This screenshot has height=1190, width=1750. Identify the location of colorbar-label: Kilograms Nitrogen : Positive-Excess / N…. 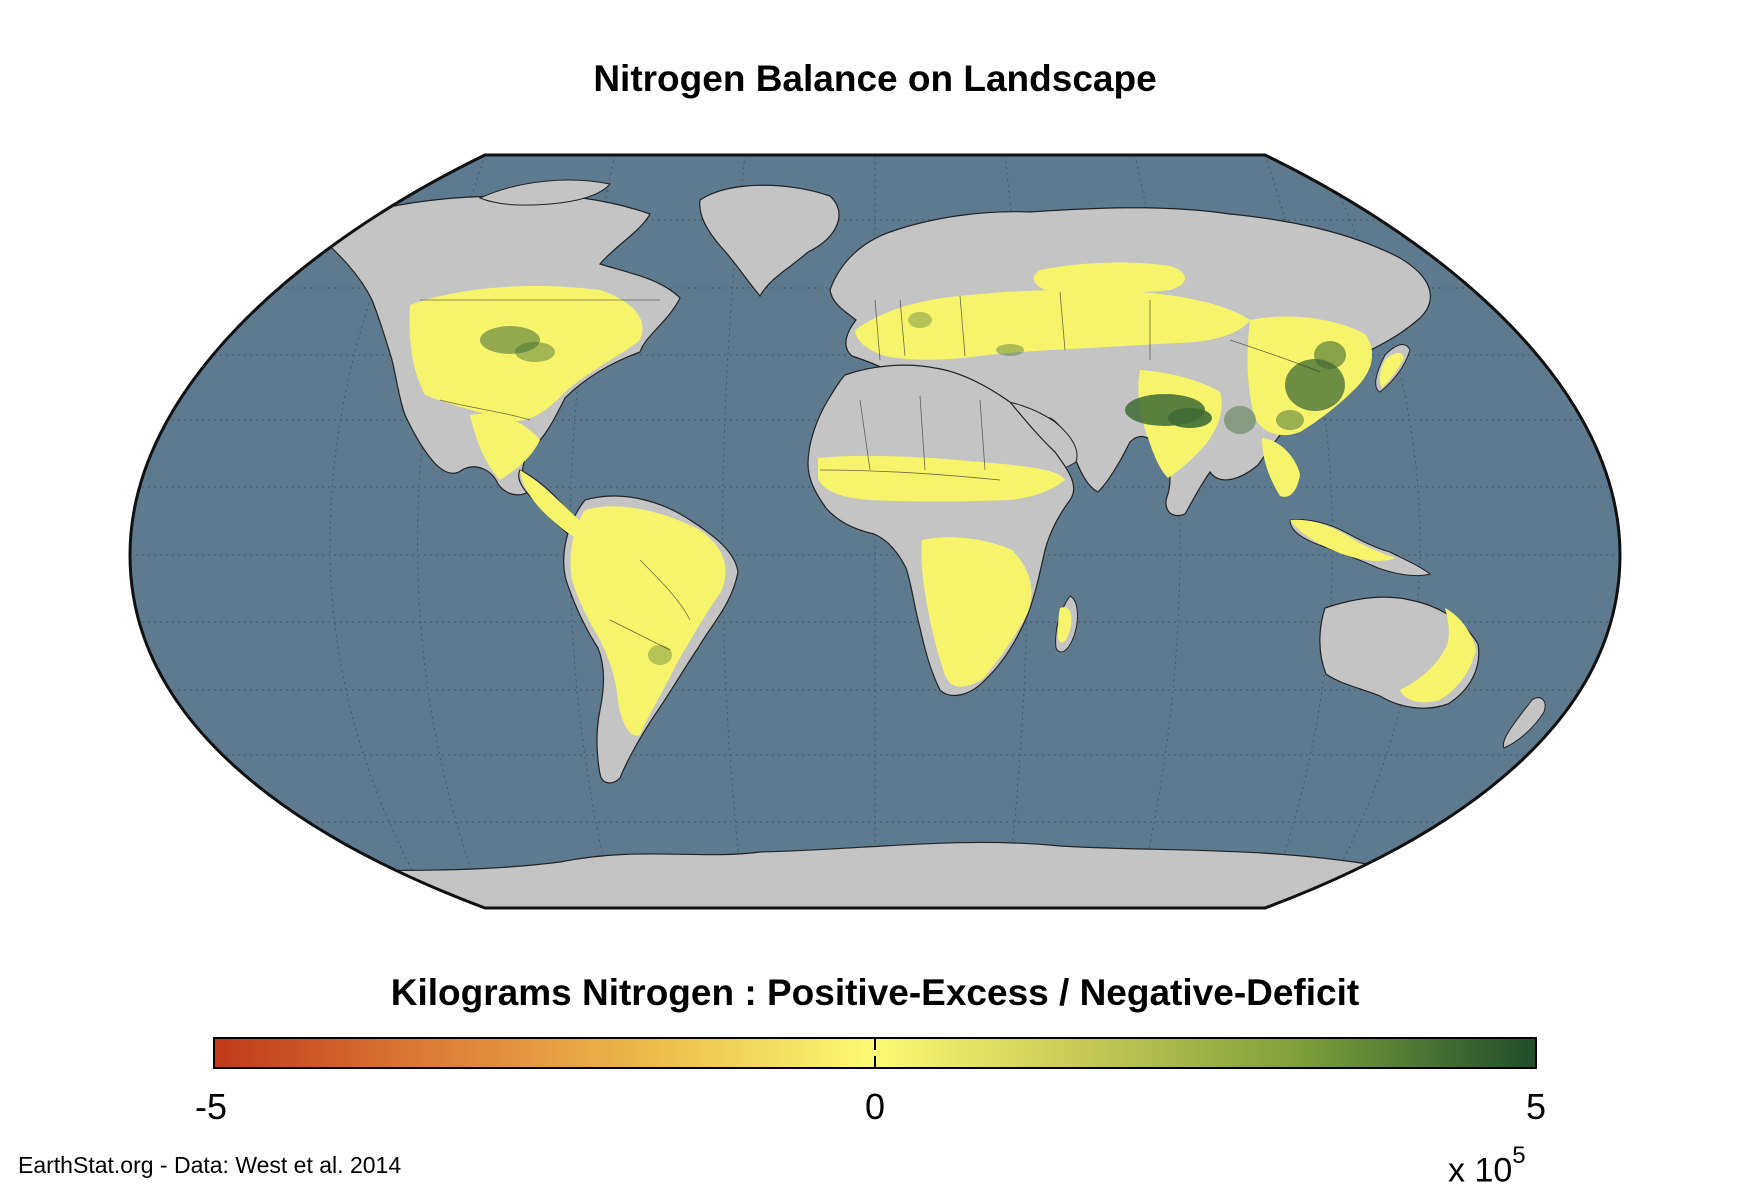
(875, 992).